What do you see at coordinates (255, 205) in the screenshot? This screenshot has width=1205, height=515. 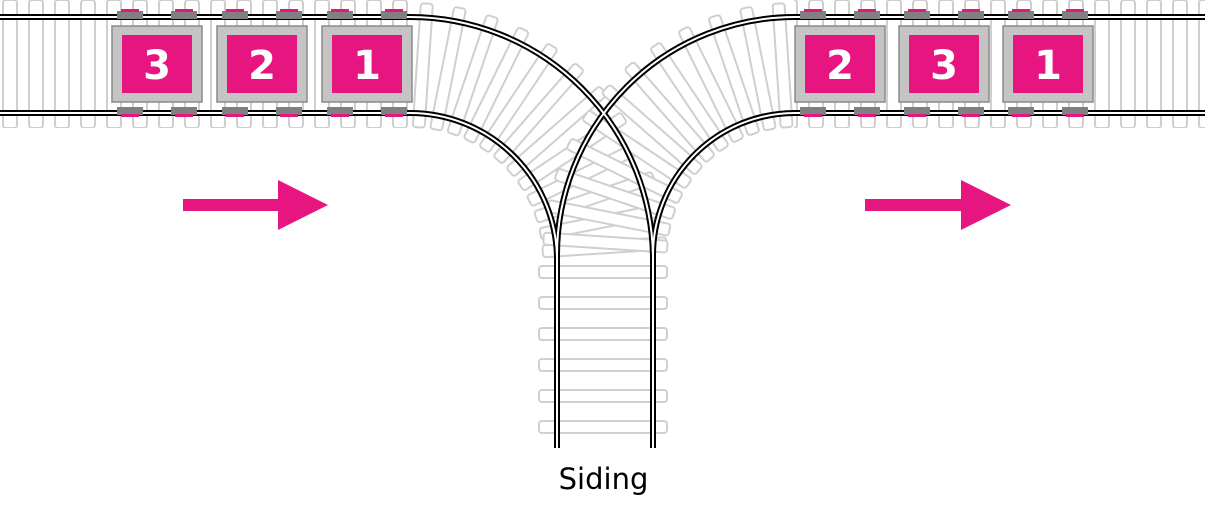 I see `direction-arrow-left` at bounding box center [255, 205].